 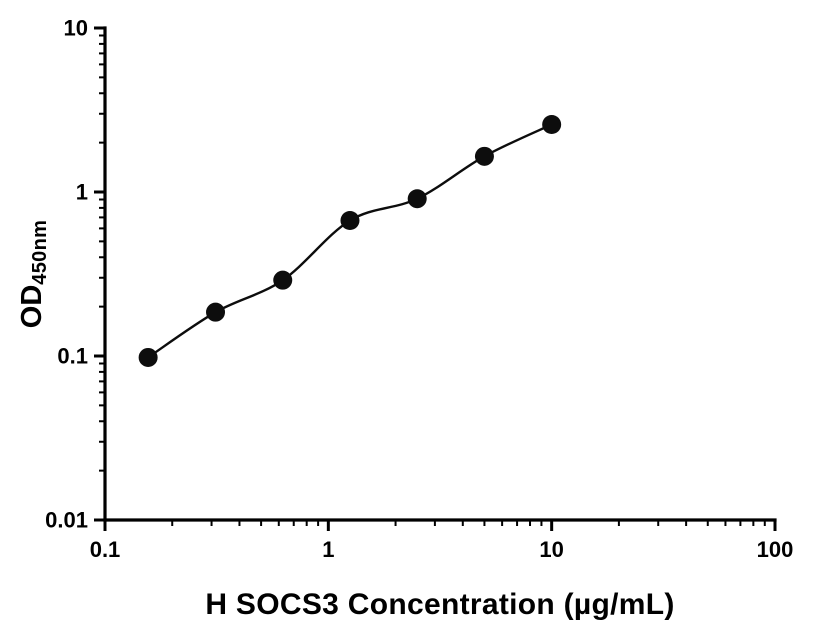 I want to click on x-axis-title: H SOCS3 Concentration (µg/mL), so click(x=440, y=604).